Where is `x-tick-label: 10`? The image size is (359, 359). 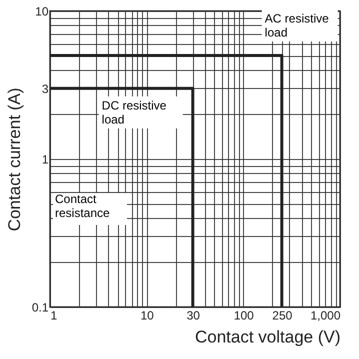
x-tick-label: 10 is located at coordinates (147, 315).